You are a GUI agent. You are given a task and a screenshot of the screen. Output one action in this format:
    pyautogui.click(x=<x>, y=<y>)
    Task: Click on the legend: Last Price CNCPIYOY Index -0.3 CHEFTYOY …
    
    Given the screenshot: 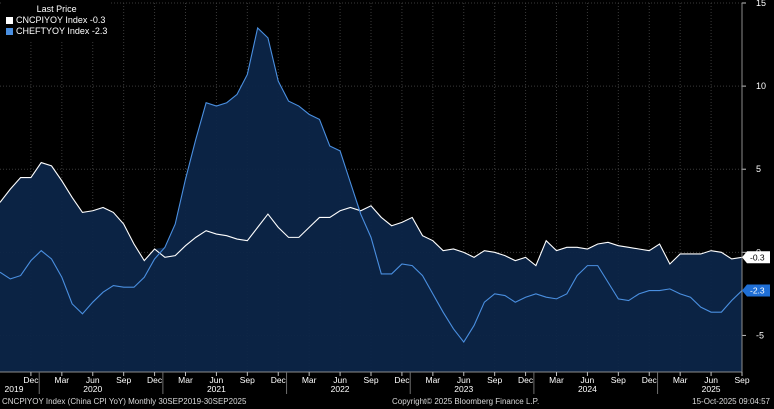 What is the action you would take?
    pyautogui.click(x=57, y=21)
    